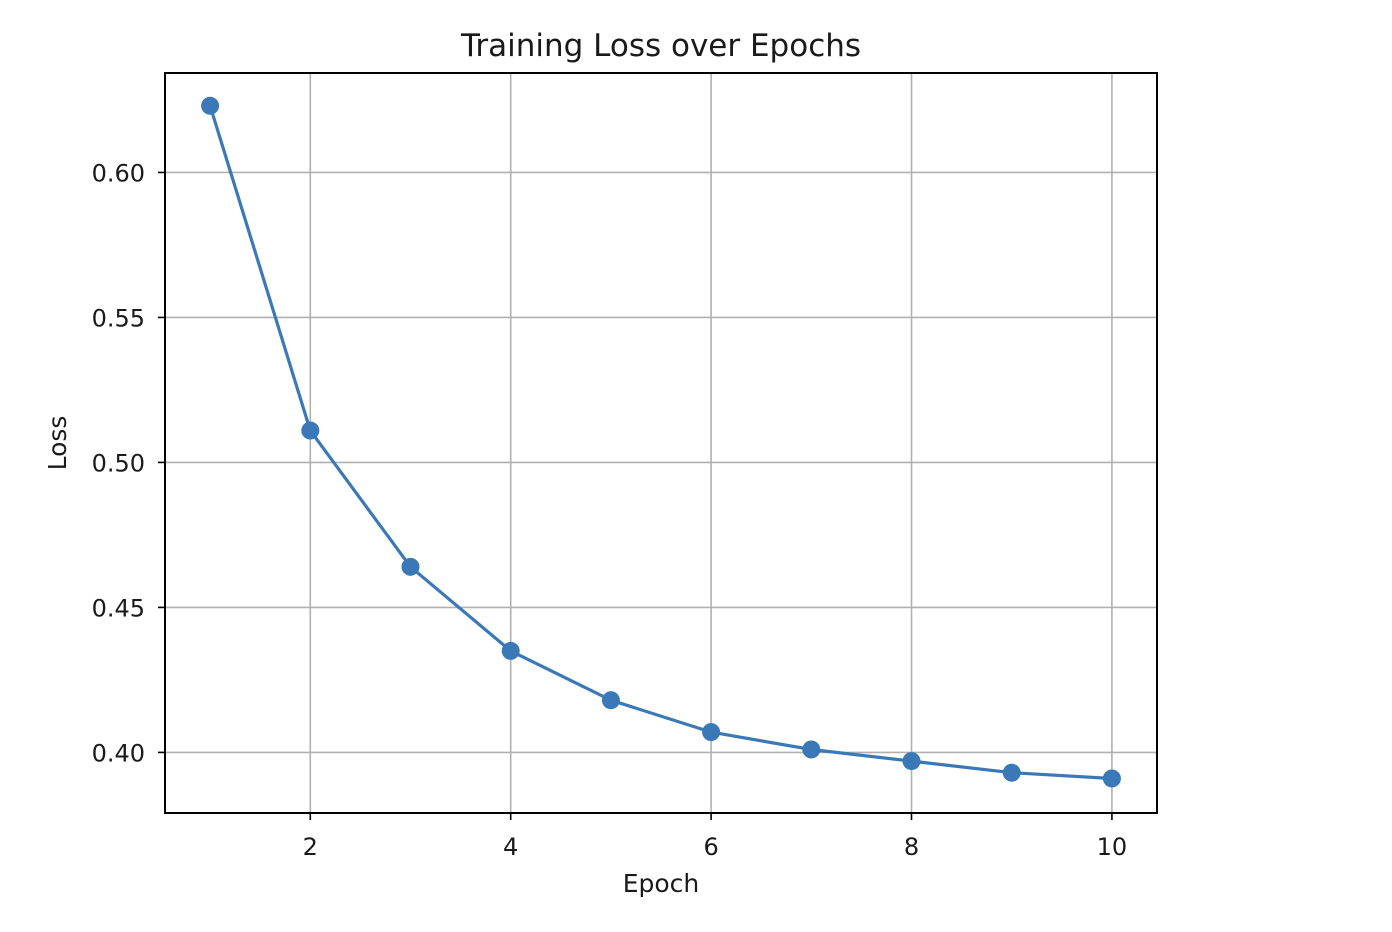 Image resolution: width=1392 pixels, height=932 pixels. What do you see at coordinates (310, 847) in the screenshot?
I see `x-tick-label: 2` at bounding box center [310, 847].